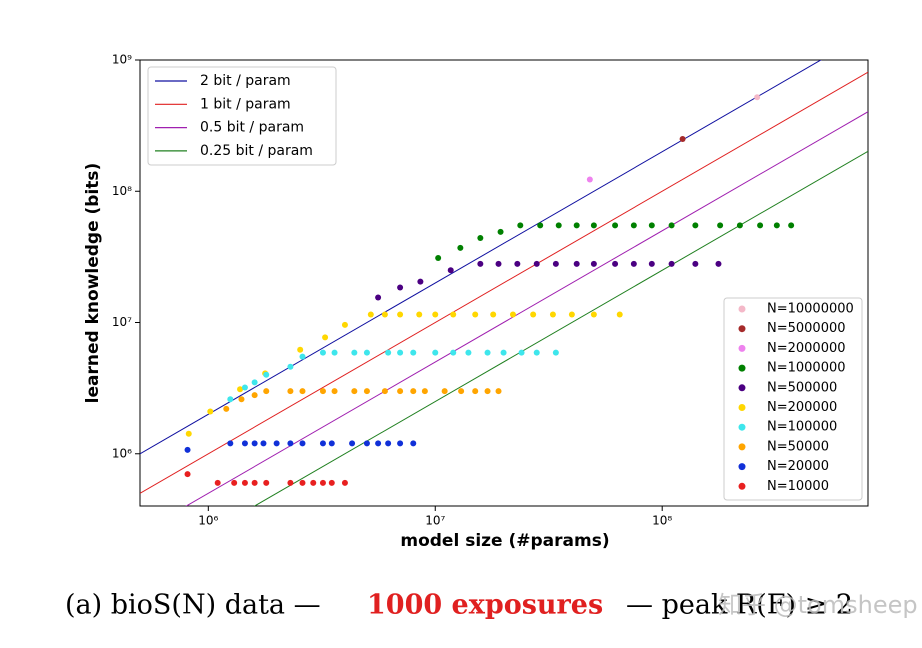  I want to click on y-tick-label: 10⁶, so click(122, 453).